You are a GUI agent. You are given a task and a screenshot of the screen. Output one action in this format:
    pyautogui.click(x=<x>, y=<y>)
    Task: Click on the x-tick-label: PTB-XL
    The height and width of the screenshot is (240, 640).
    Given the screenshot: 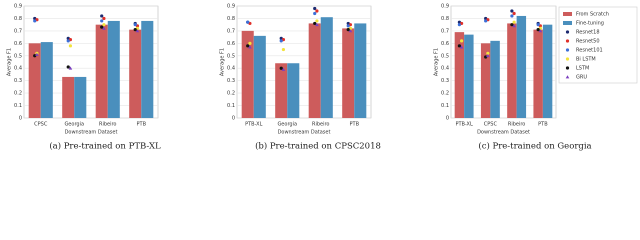 What is the action you would take?
    pyautogui.click(x=253, y=125)
    